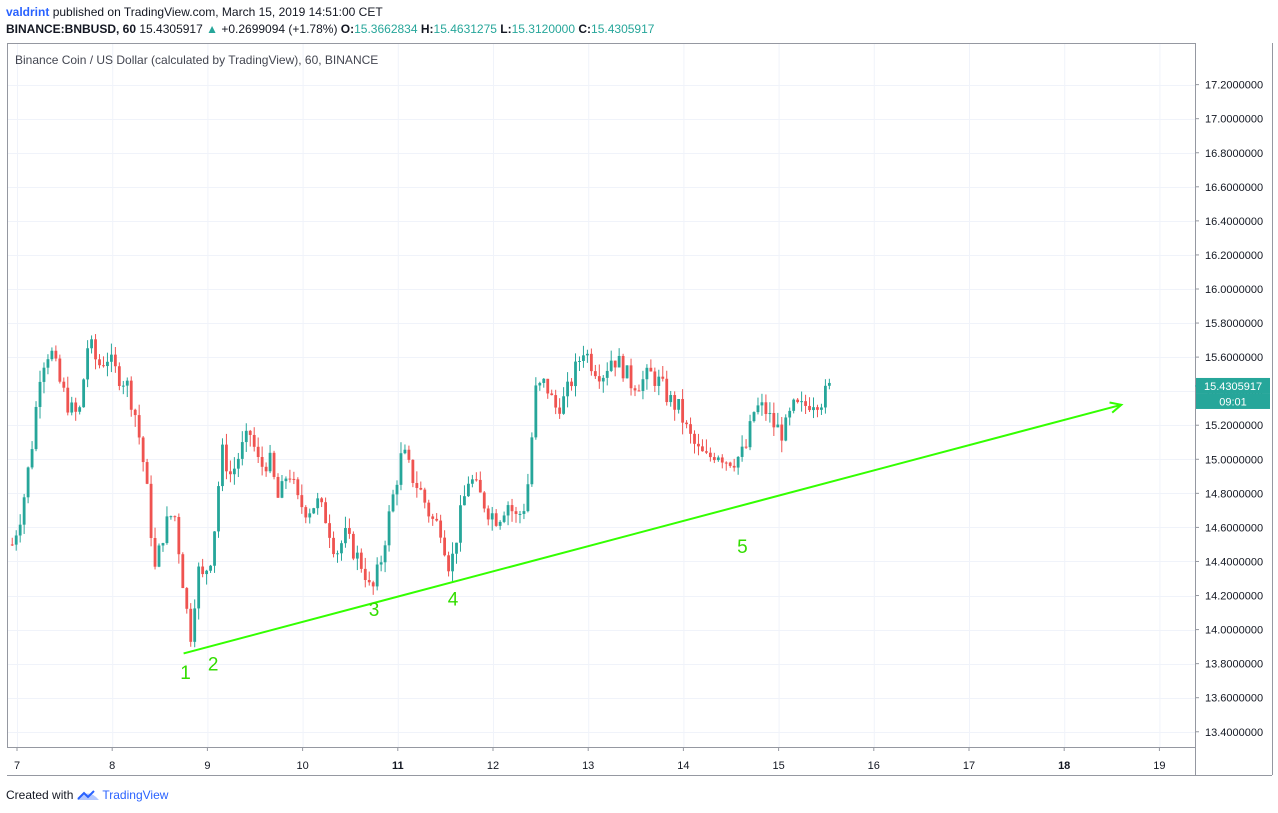  I want to click on low-value: 15.3120000, so click(543, 29).